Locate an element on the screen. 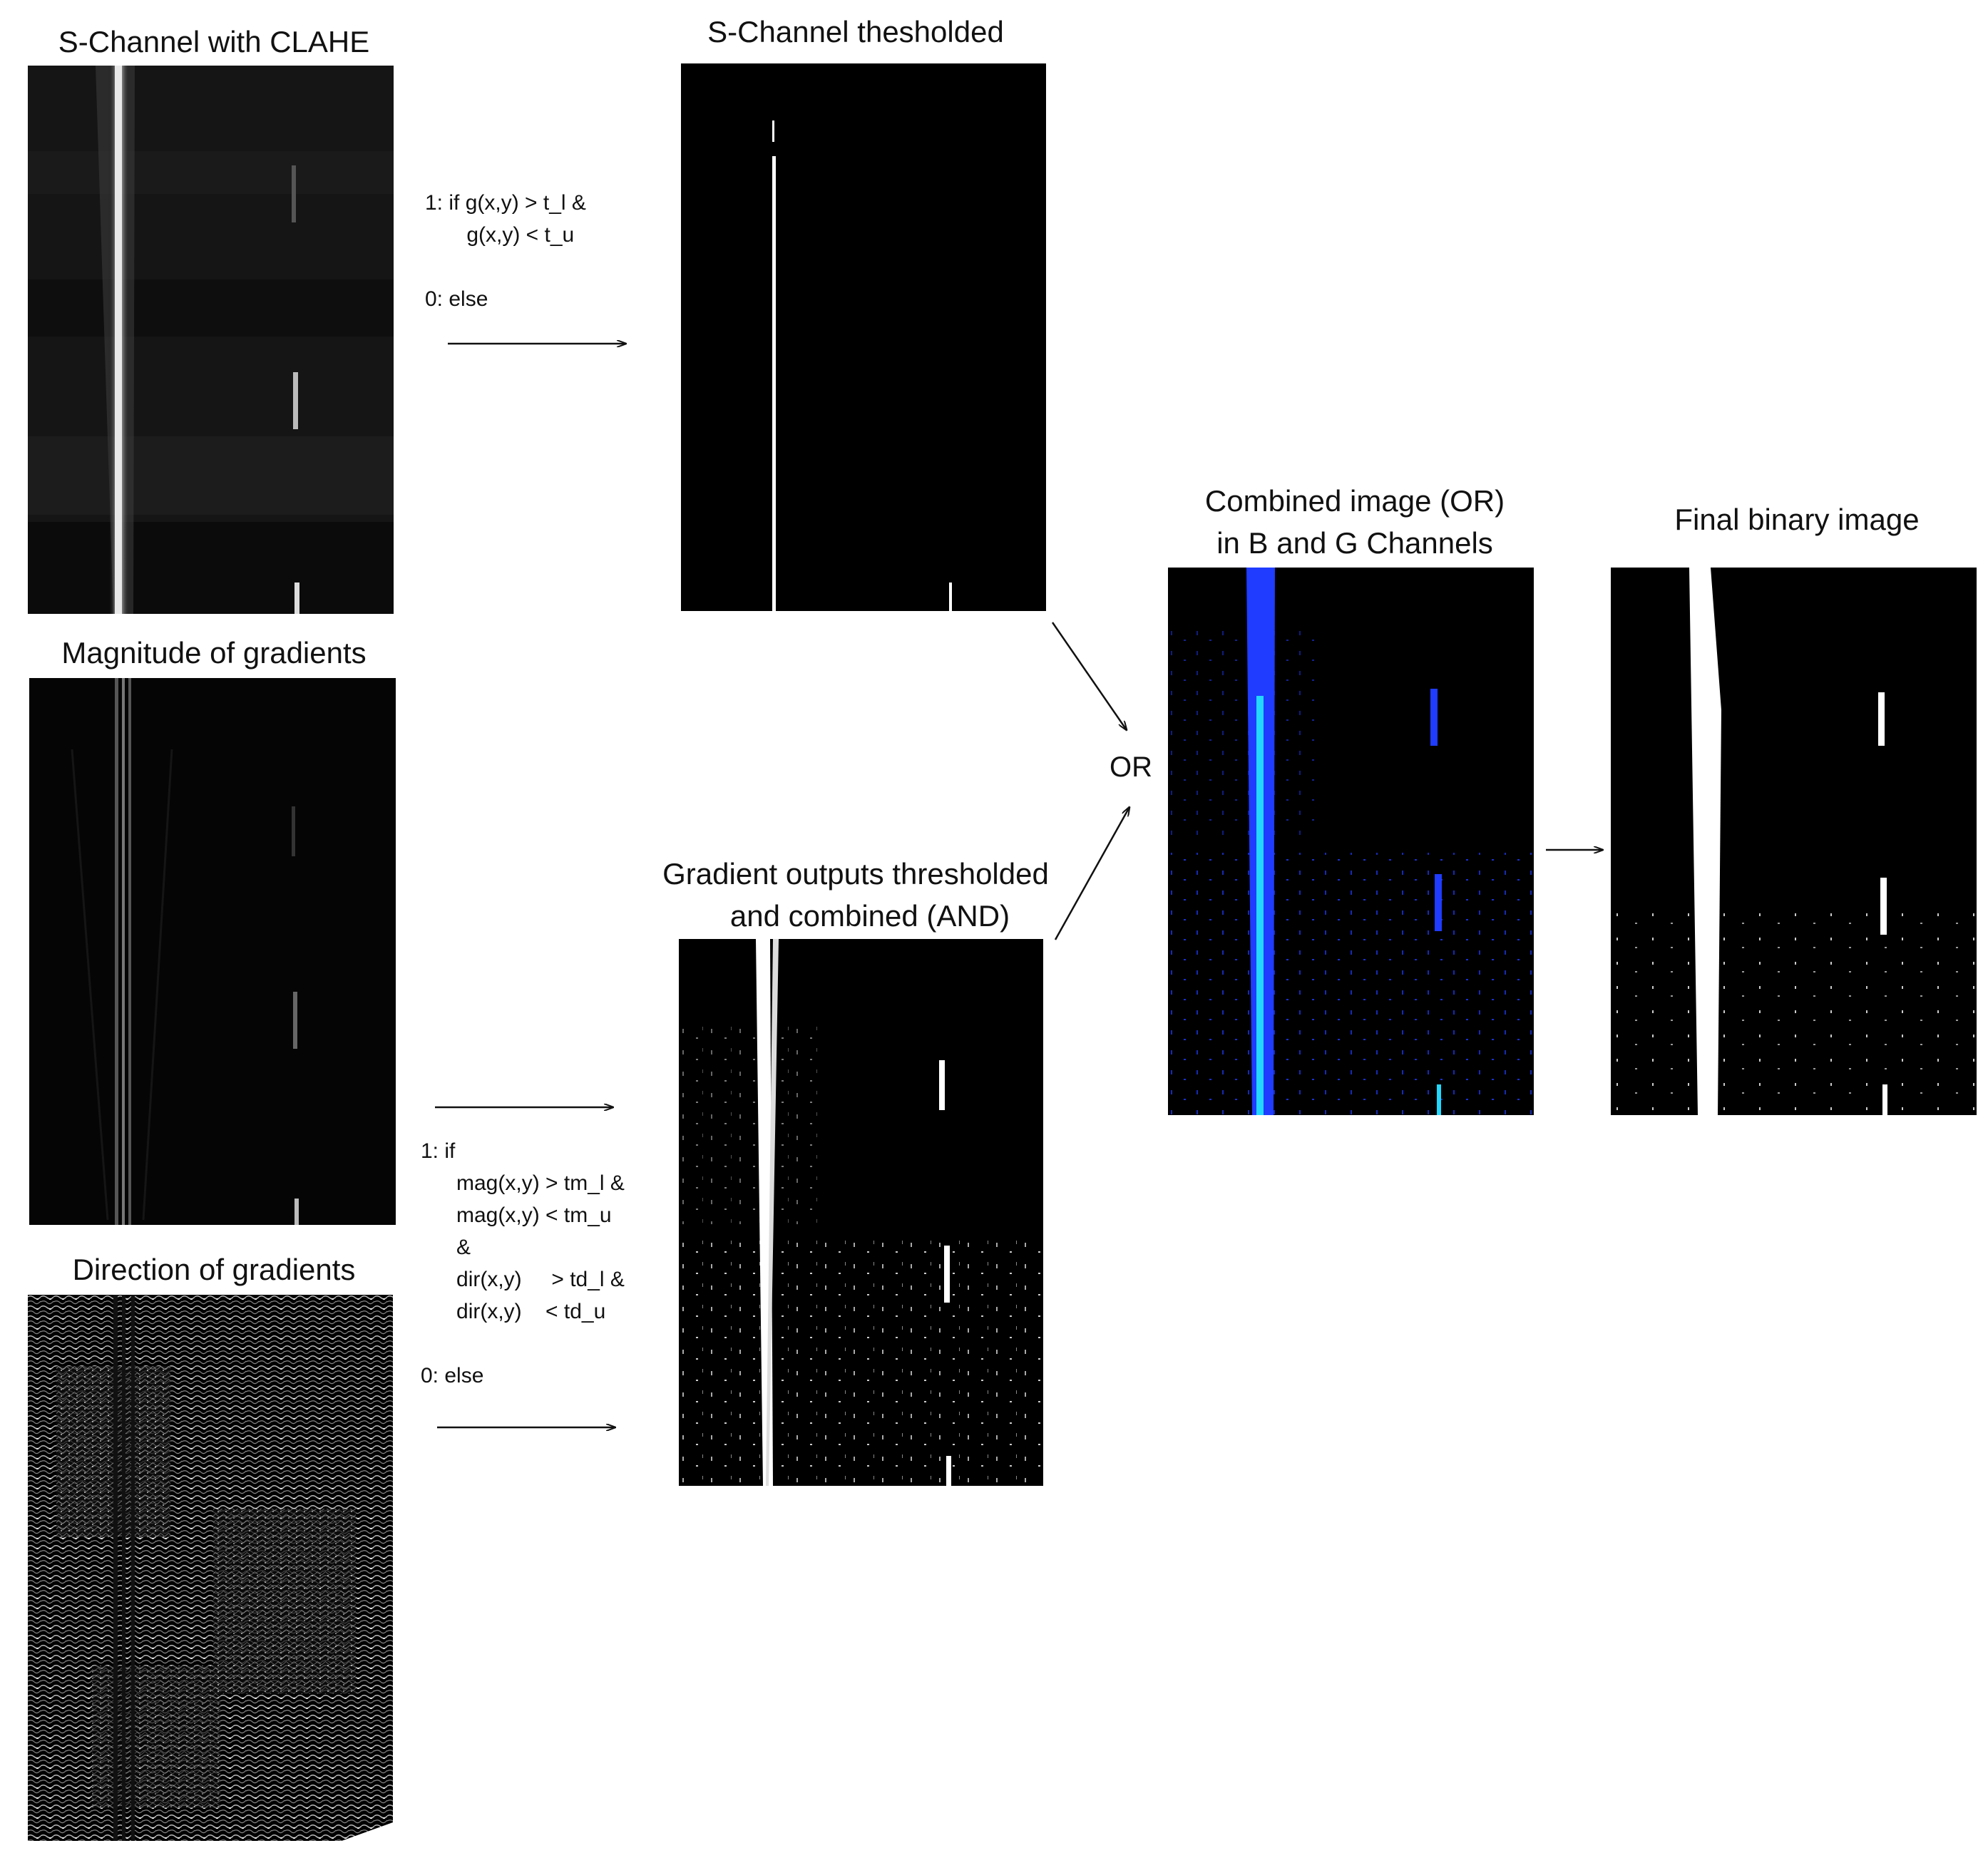  combined-or-title-line2: in B and G Channels is located at coordinates (1354, 543).